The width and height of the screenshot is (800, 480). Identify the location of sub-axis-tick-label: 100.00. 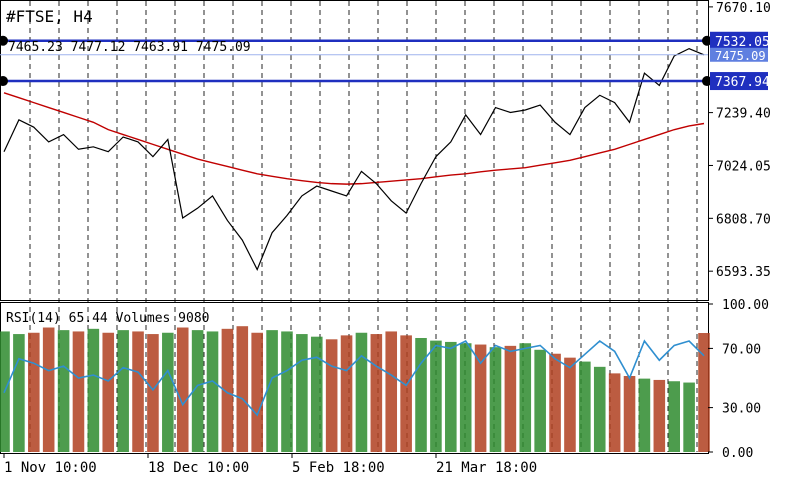
(745, 305).